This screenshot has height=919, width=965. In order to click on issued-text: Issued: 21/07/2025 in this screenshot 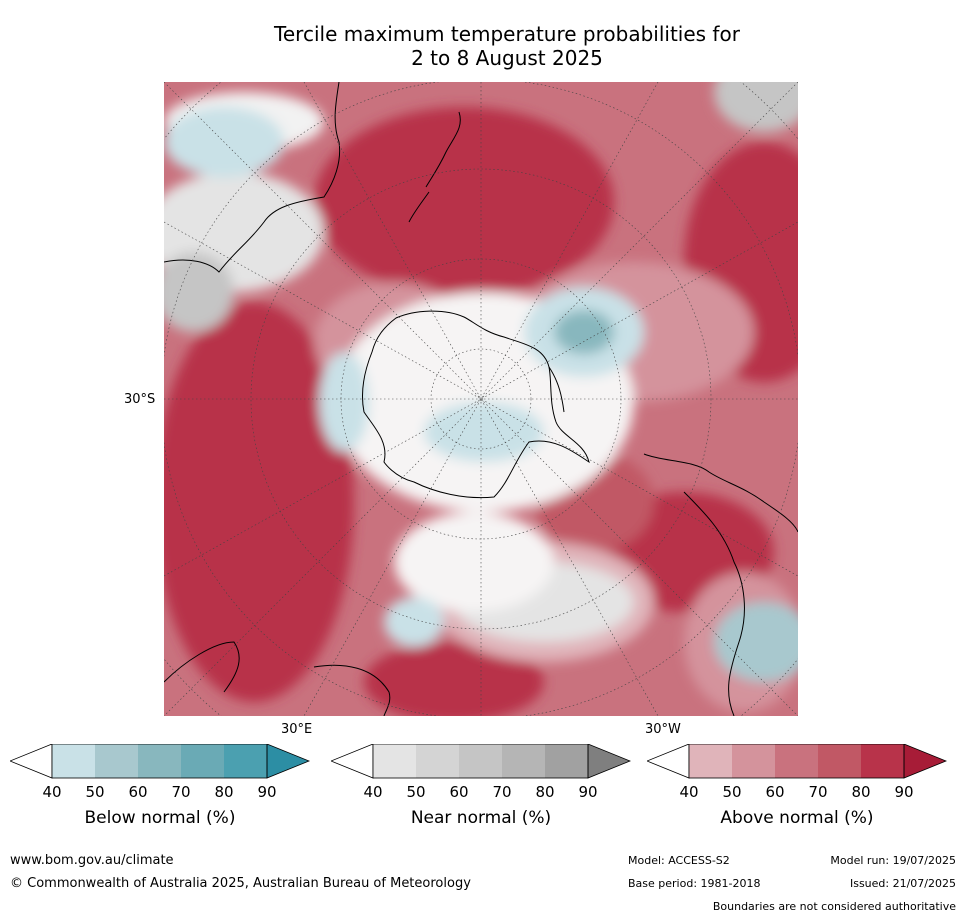, I will do `click(902, 883)`.